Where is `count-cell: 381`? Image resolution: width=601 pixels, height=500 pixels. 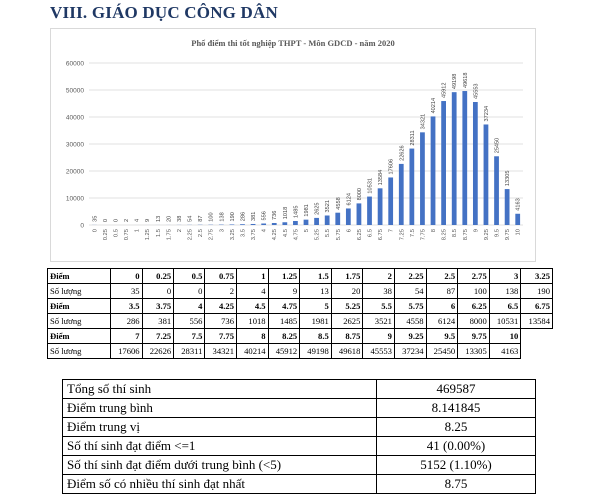
count-cell: 381 is located at coordinates (158, 321).